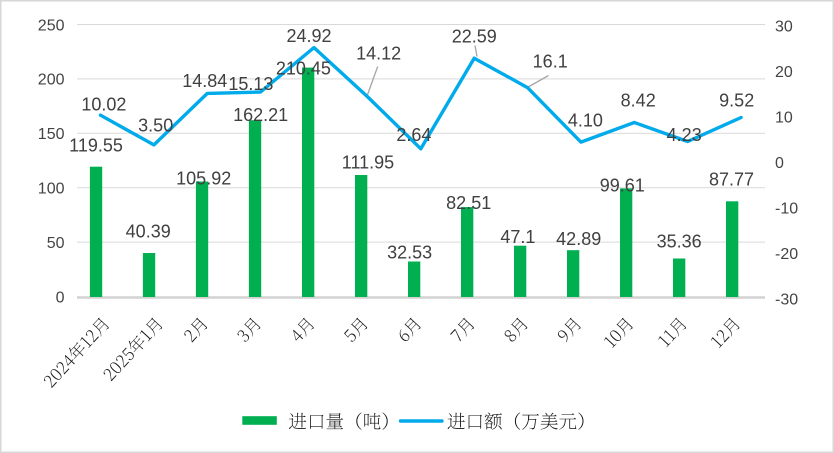 The width and height of the screenshot is (834, 453). Describe the element at coordinates (96, 146) in the screenshot. I see `svg-text: 119.55` at that location.